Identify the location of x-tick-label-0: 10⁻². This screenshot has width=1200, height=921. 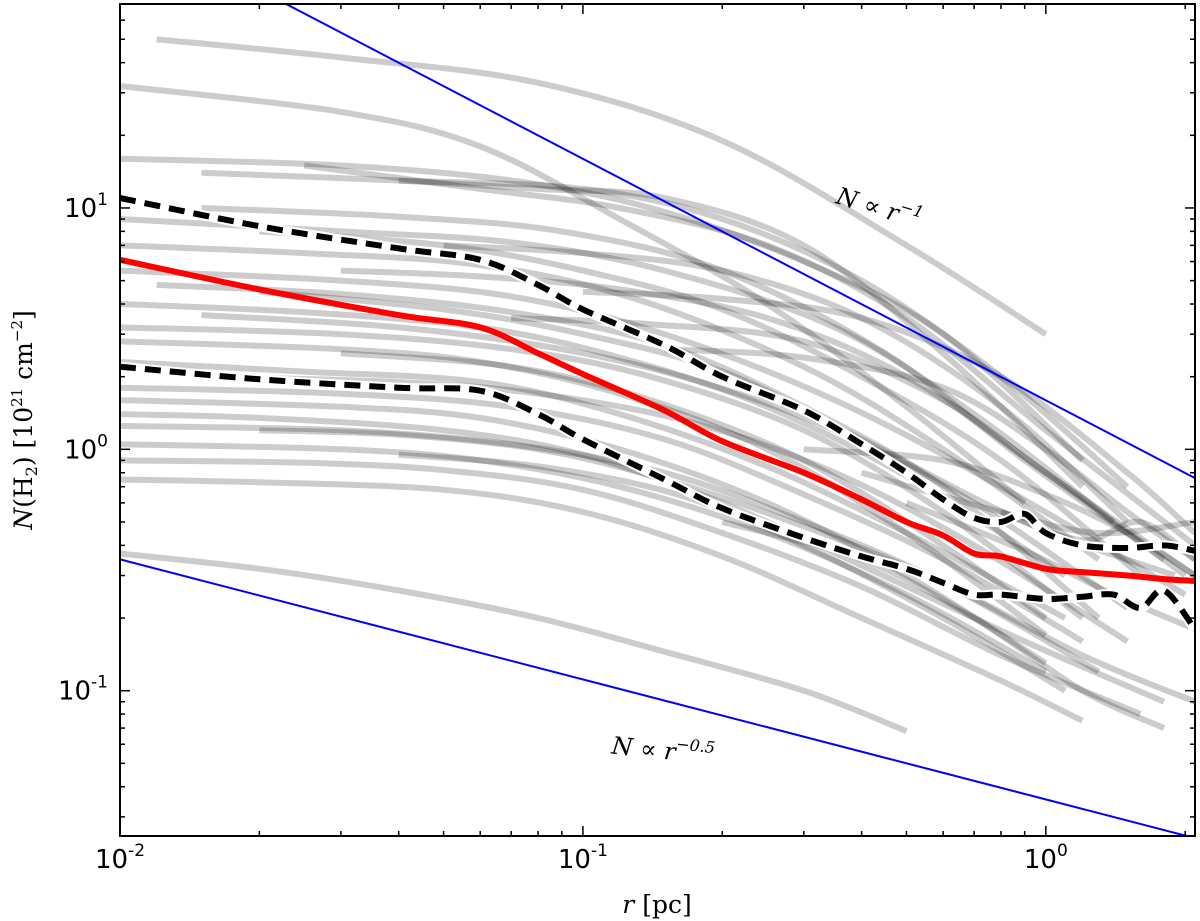
(120, 858).